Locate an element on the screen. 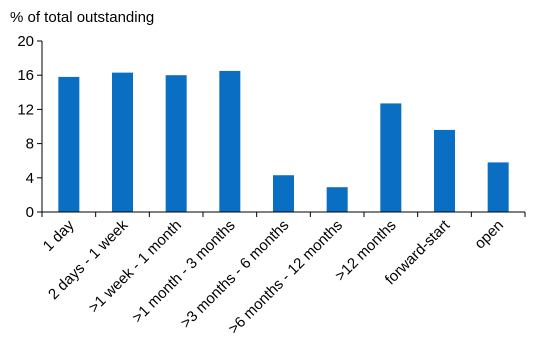  x-tick-label: open is located at coordinates (489, 235).